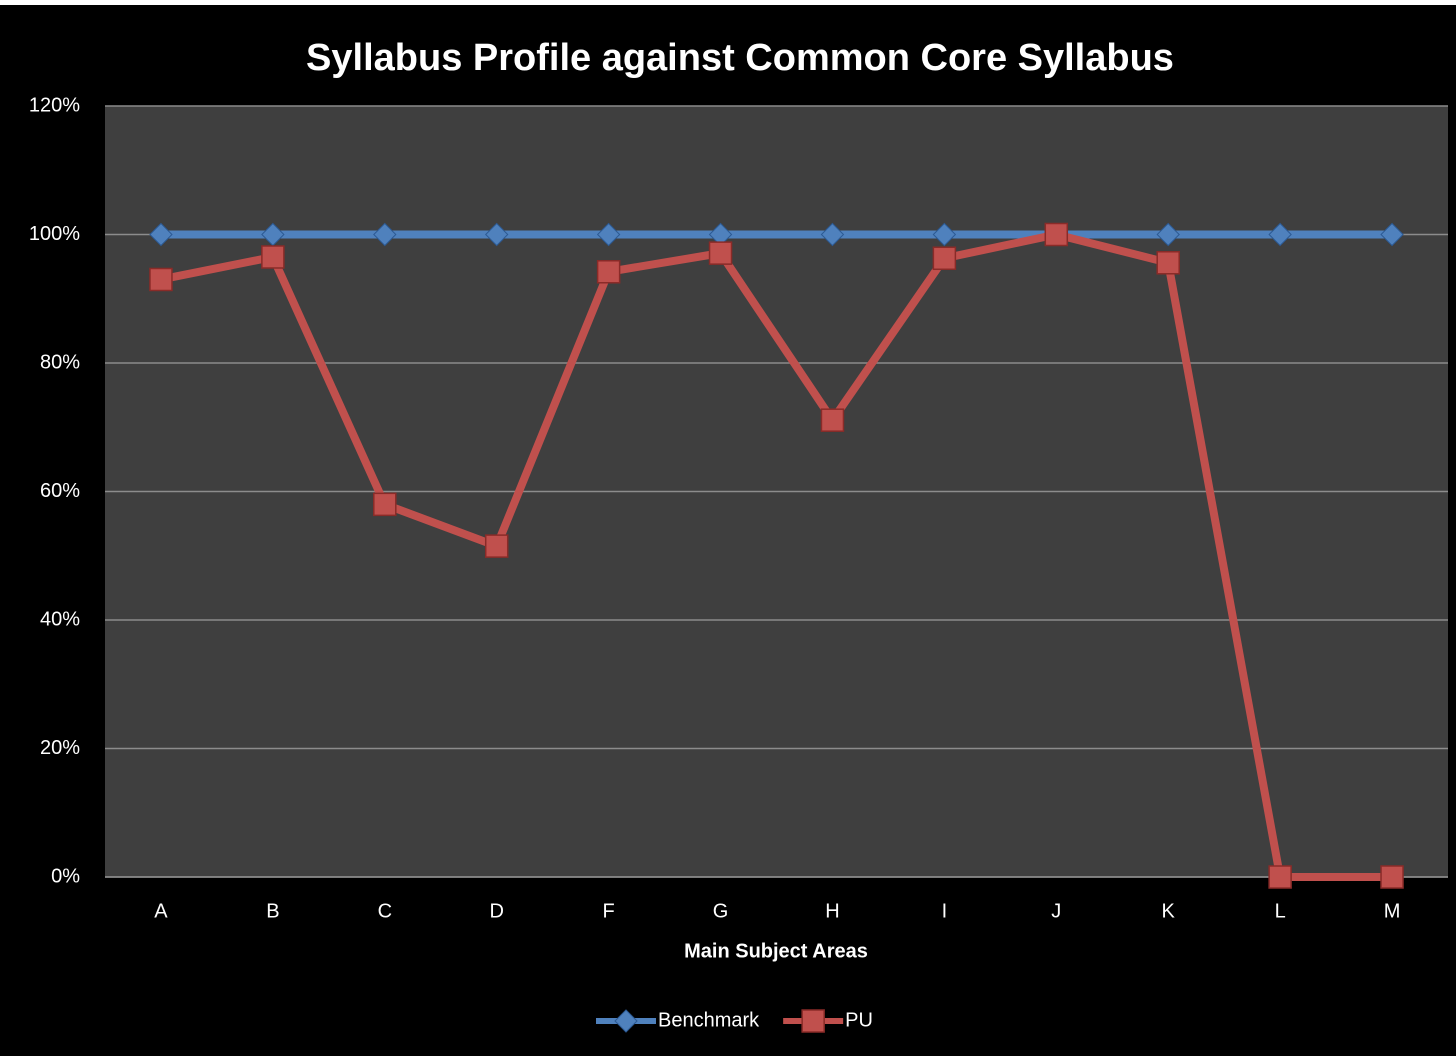 Image resolution: width=1456 pixels, height=1056 pixels. What do you see at coordinates (161, 911) in the screenshot?
I see `x-tick-label: A` at bounding box center [161, 911].